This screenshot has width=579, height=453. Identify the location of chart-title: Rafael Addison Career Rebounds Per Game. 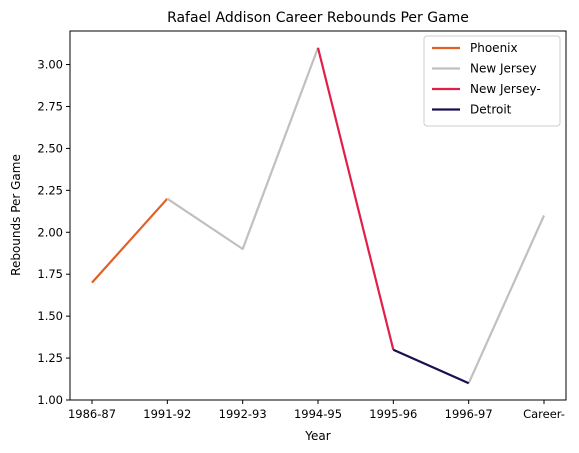
(318, 18).